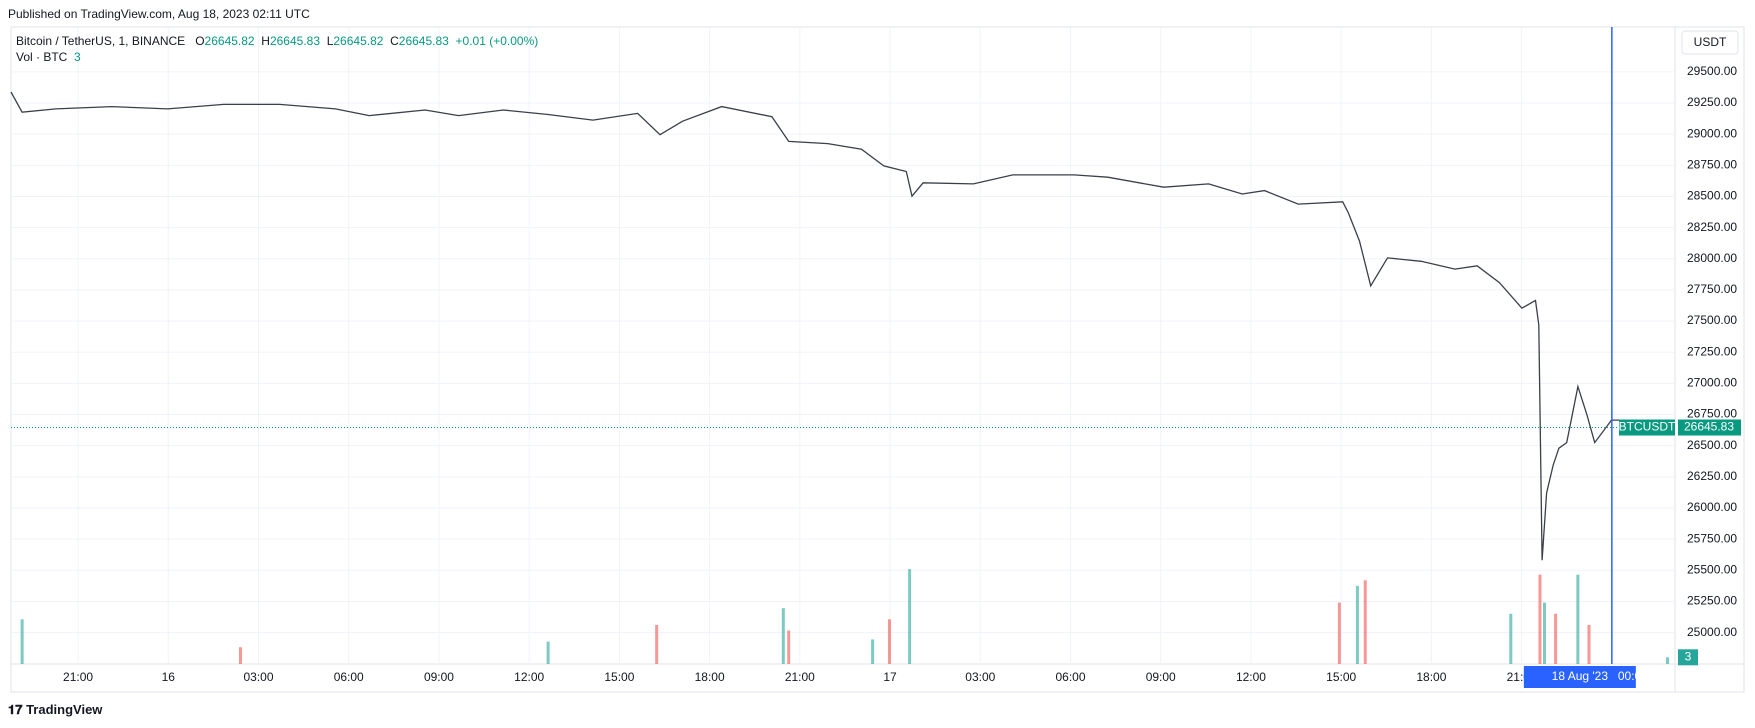  What do you see at coordinates (1712, 507) in the screenshot?
I see `y-tick-label: 26000.00` at bounding box center [1712, 507].